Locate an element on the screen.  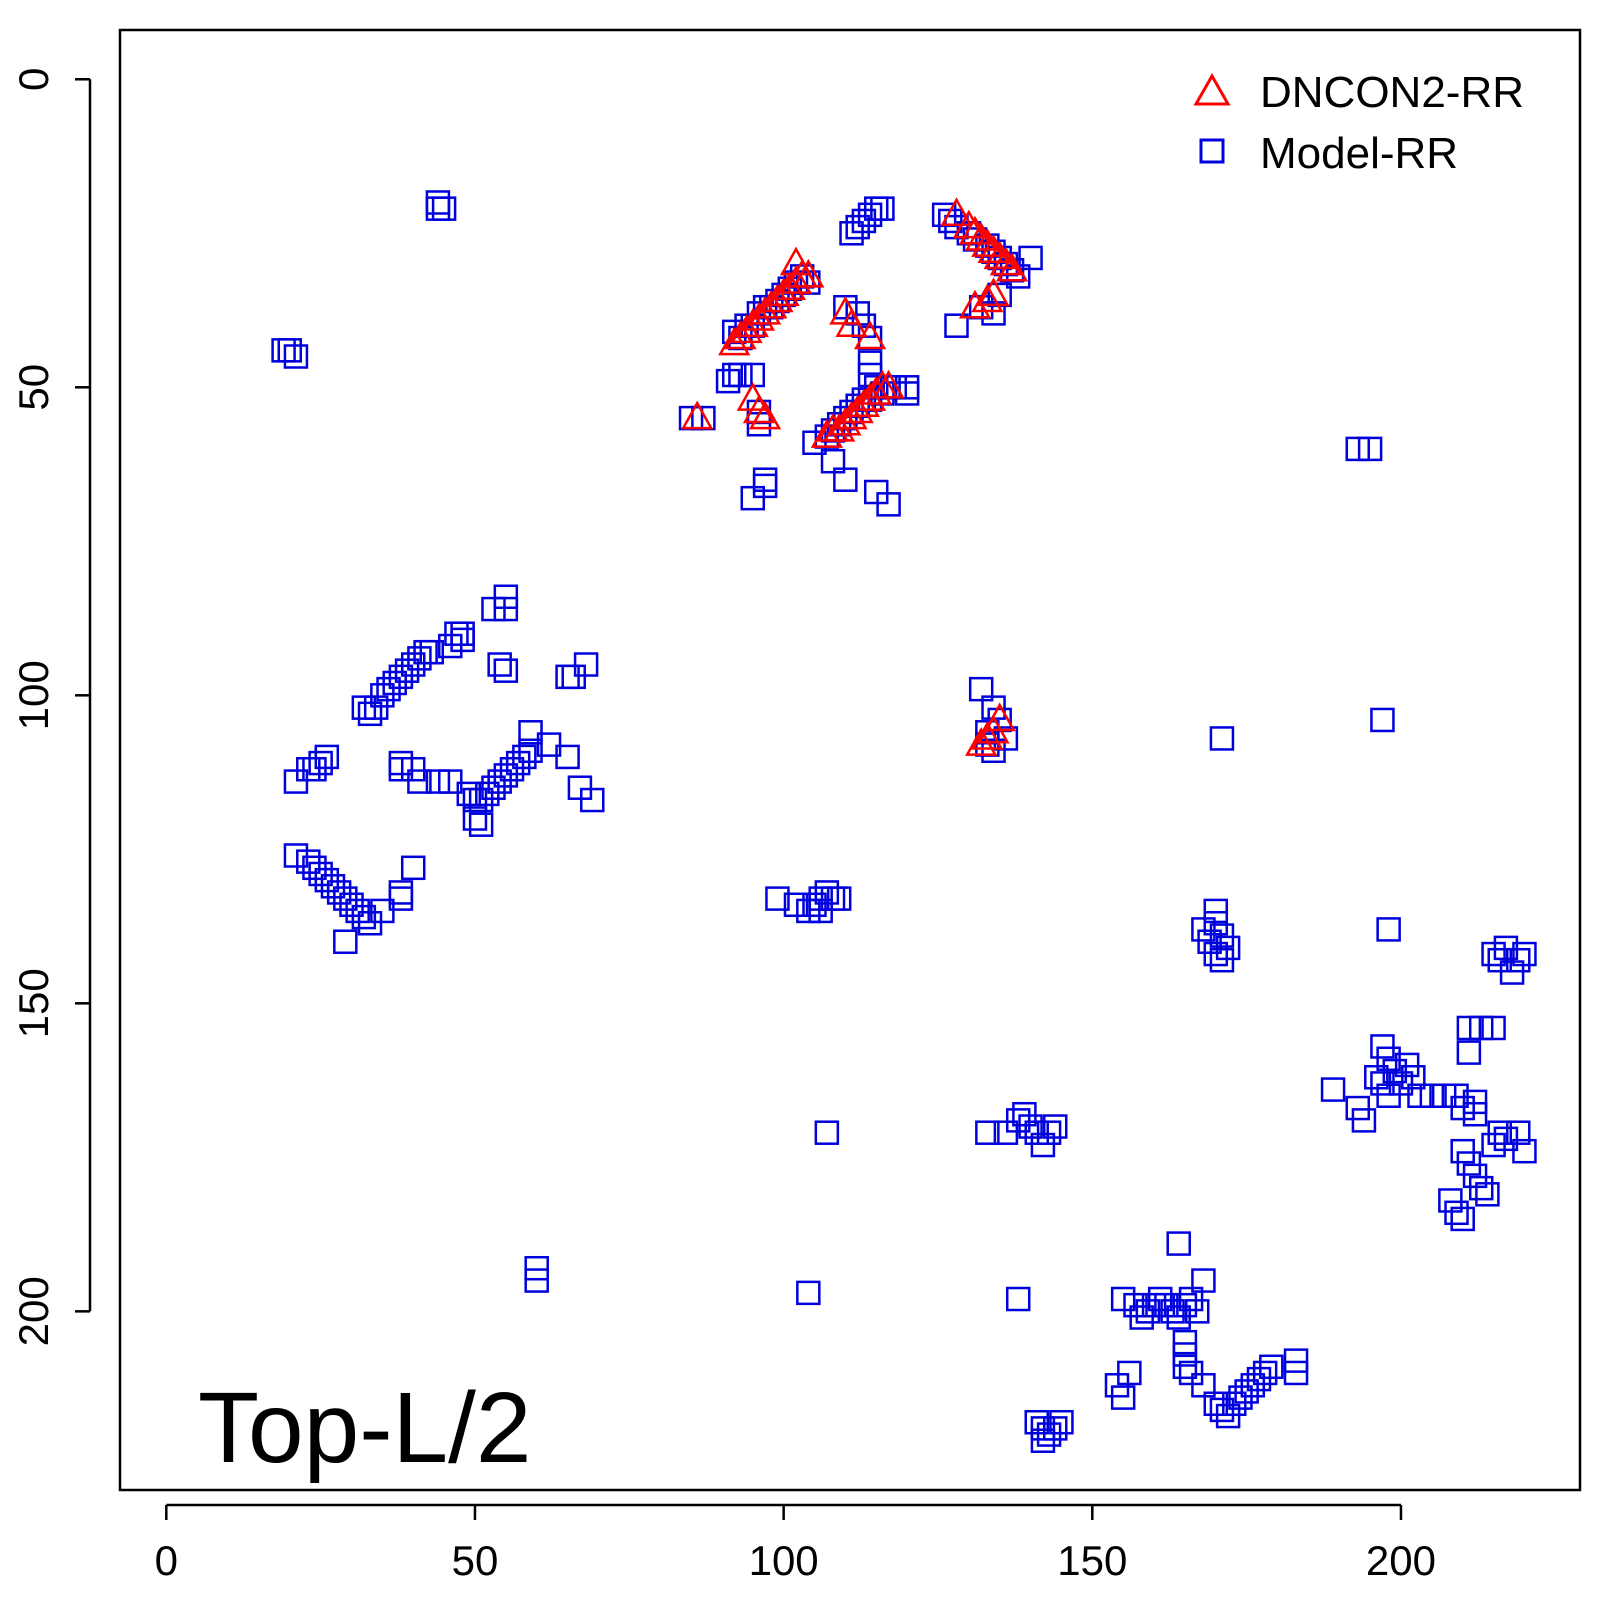
x-tick-label: 150 is located at coordinates (1092, 1560).